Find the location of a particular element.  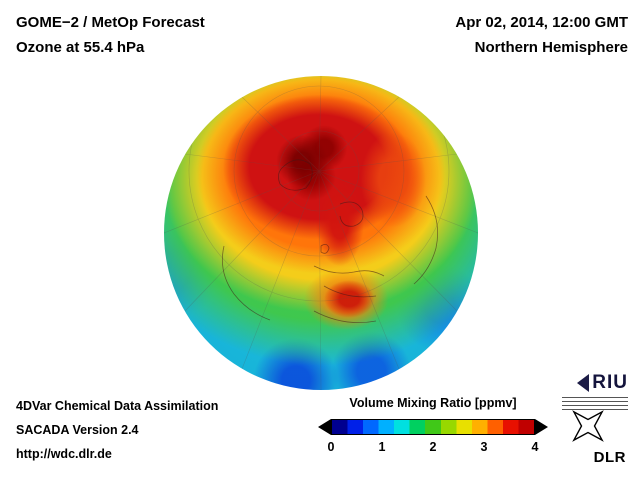

riu-logo: RIU is located at coordinates (595, 391).